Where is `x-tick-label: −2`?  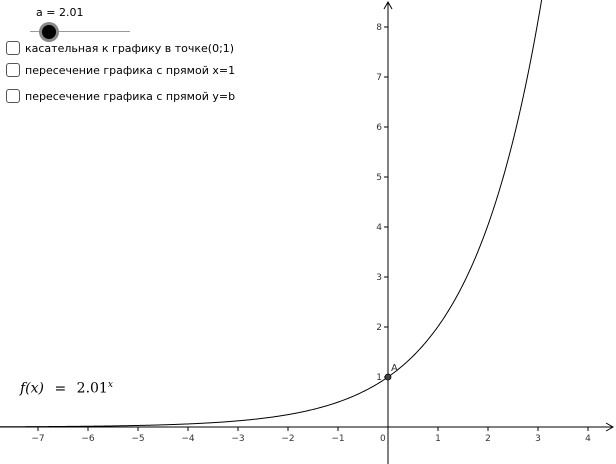
x-tick-label: −2 is located at coordinates (287, 439).